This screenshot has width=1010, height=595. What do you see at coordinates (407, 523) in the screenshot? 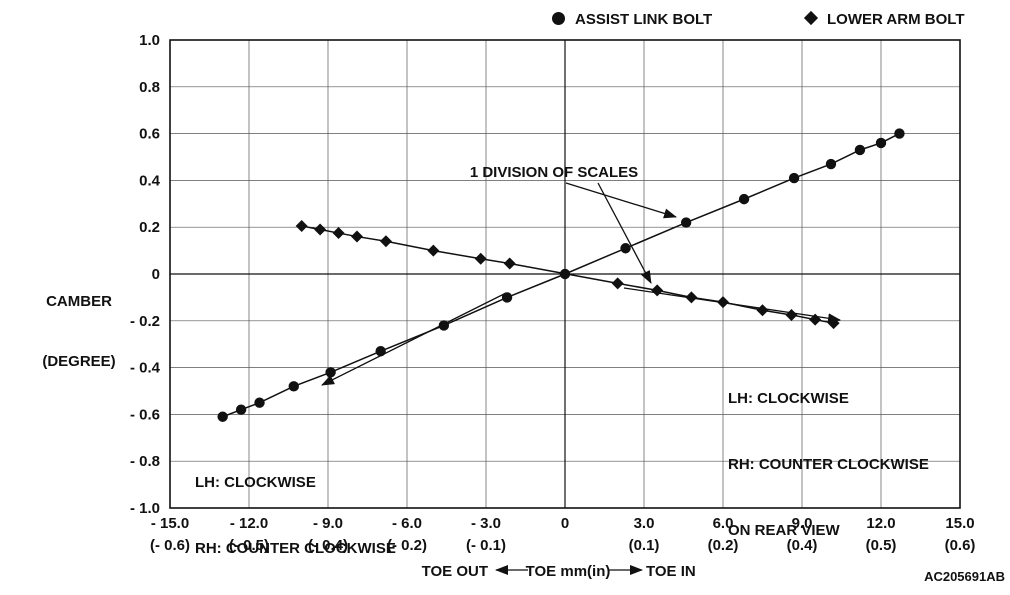
I see `x-tick-label-mm: - 6.0` at bounding box center [407, 523].